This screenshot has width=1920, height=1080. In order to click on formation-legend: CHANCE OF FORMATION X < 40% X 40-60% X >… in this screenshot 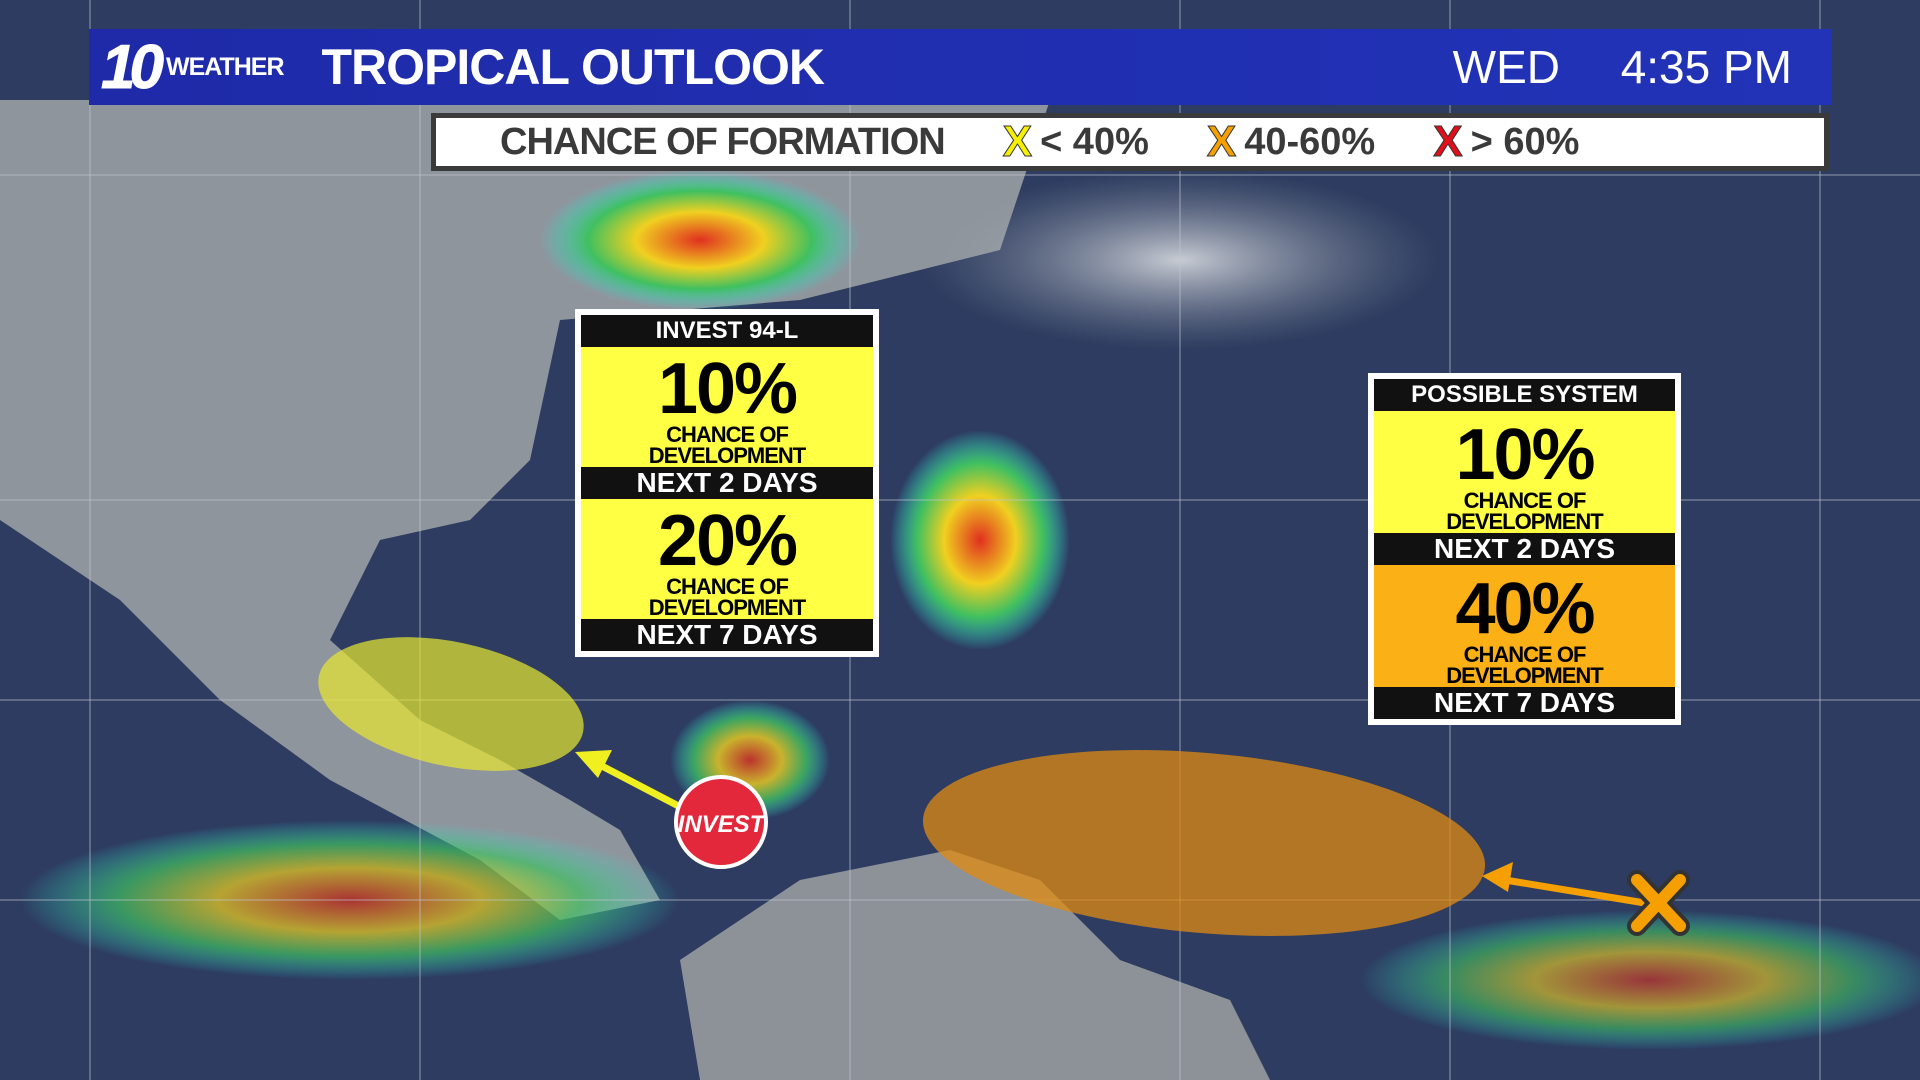, I will do `click(1130, 142)`.